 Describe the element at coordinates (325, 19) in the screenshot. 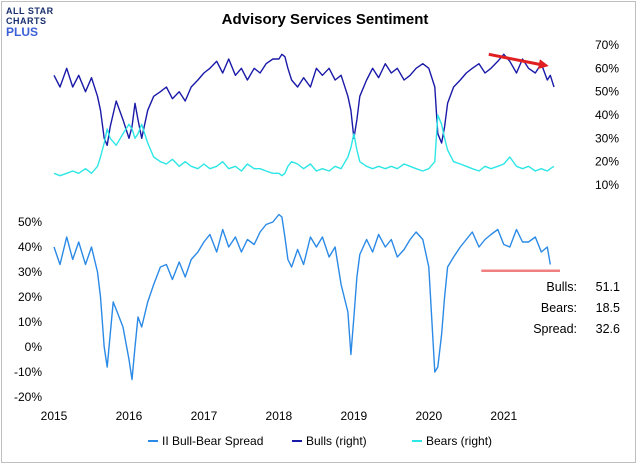

I see `chart-title: Advisory Services Sentiment` at that location.